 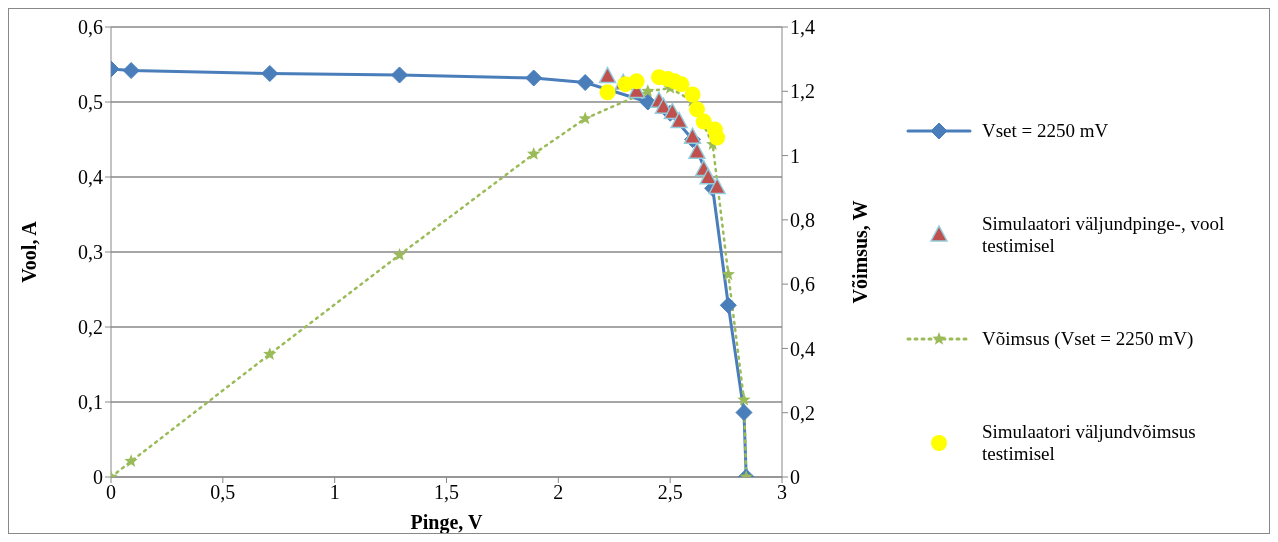 I want to click on y-tick-label: 0,1, so click(x=90, y=402).